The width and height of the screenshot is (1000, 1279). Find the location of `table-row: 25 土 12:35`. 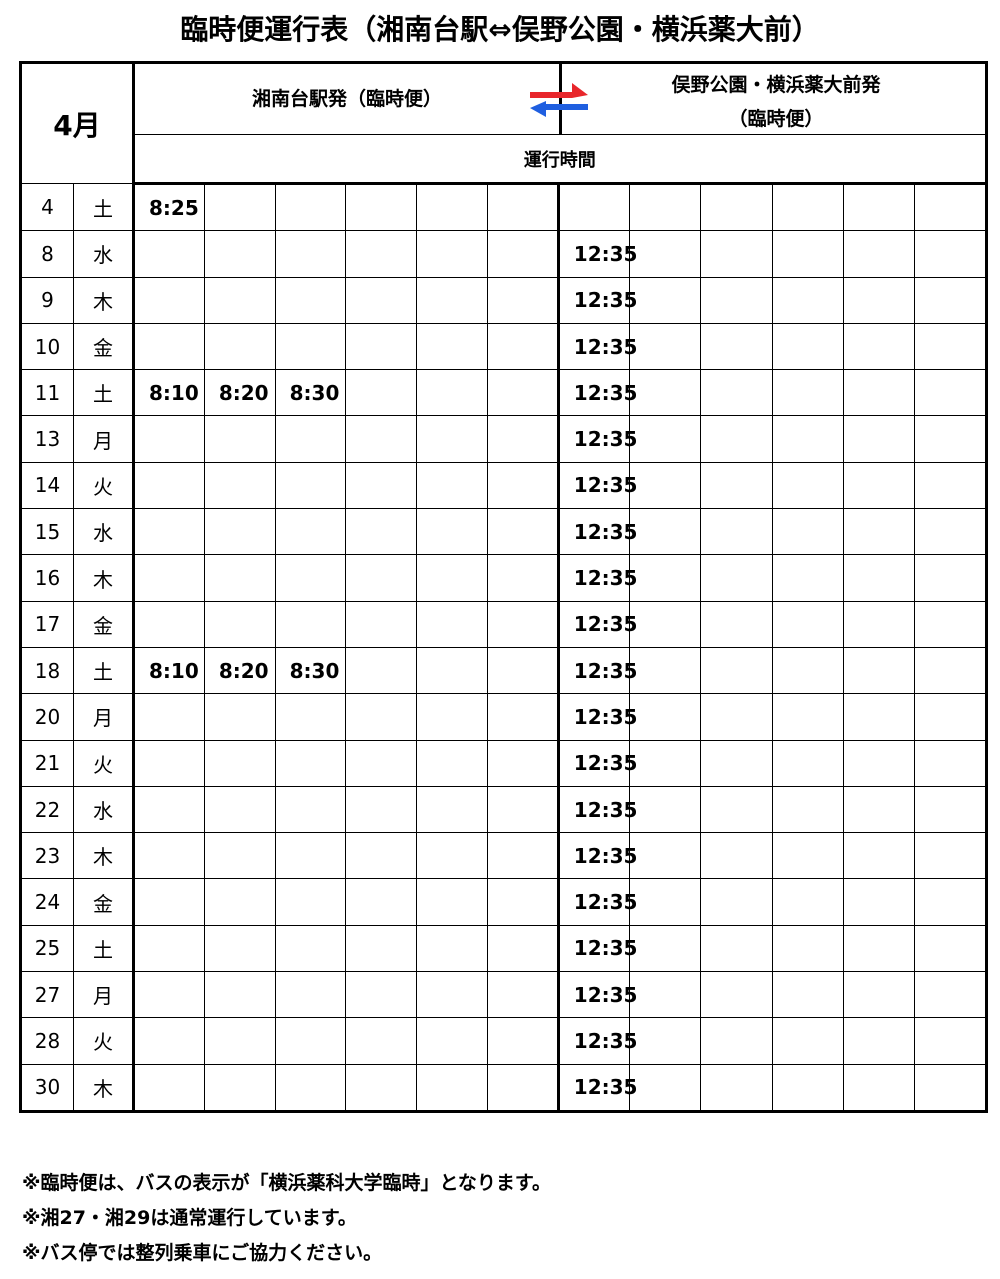

table-row: 25 土 12:35 is located at coordinates (503, 948).